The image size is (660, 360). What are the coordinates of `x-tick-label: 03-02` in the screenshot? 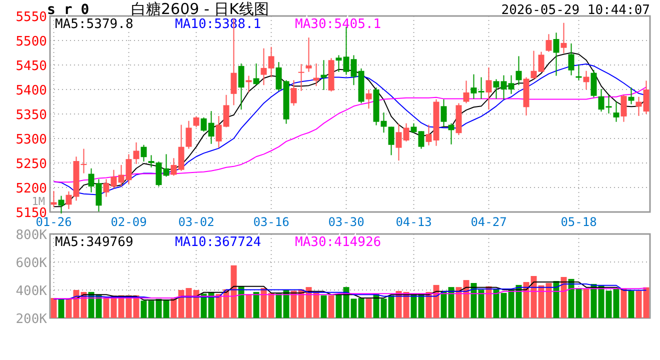 It's located at (196, 222).